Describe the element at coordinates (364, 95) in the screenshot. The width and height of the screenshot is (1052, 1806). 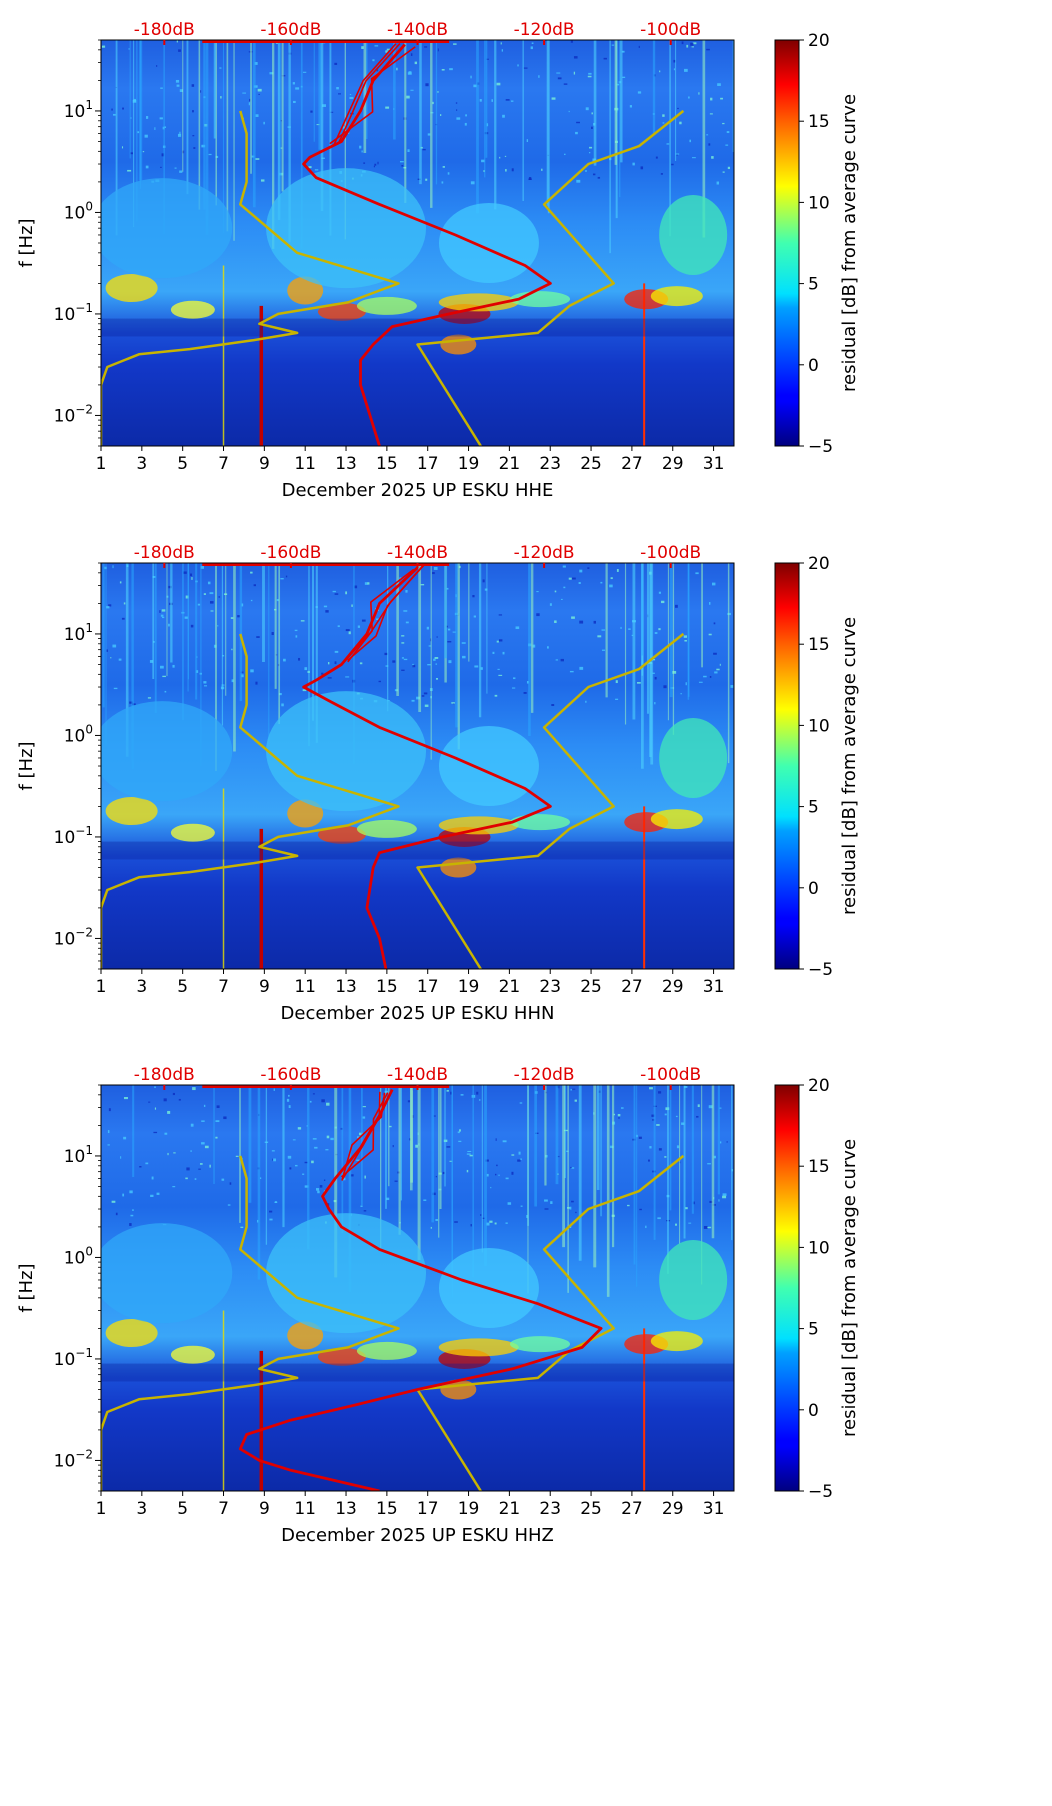
I see `average-curve-spread` at that location.